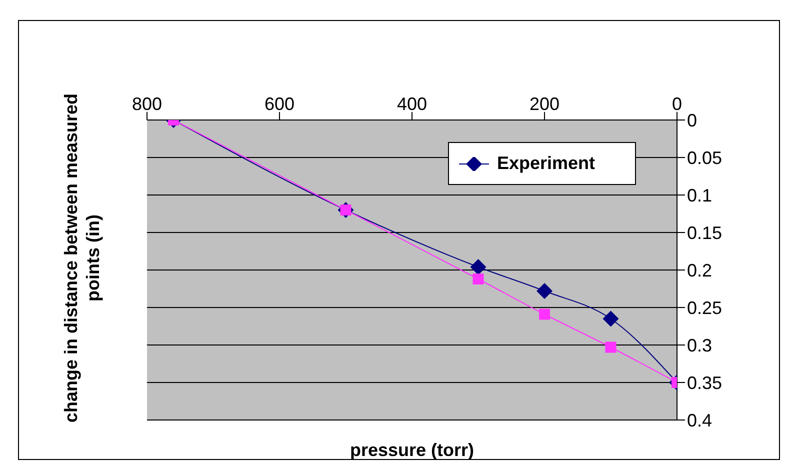 The height and width of the screenshot is (464, 800). I want to click on y-tick-label: 0.25, so click(704, 308).